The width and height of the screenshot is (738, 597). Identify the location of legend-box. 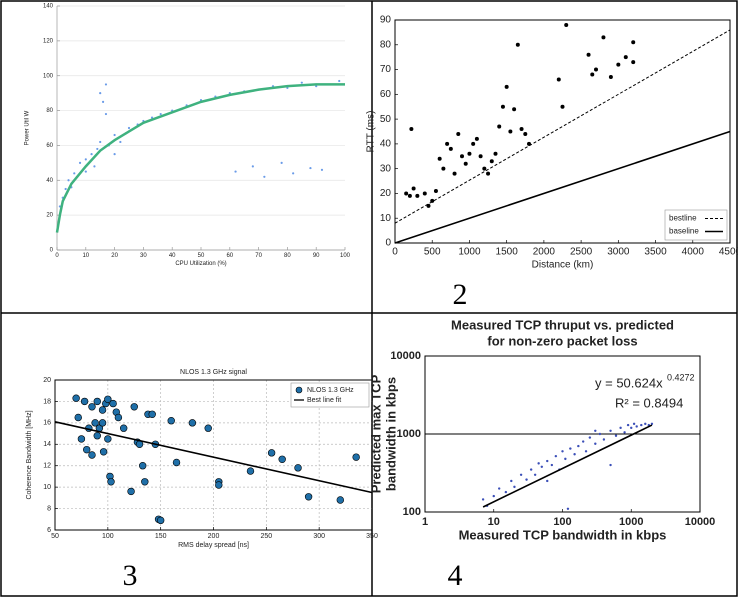
(696, 225).